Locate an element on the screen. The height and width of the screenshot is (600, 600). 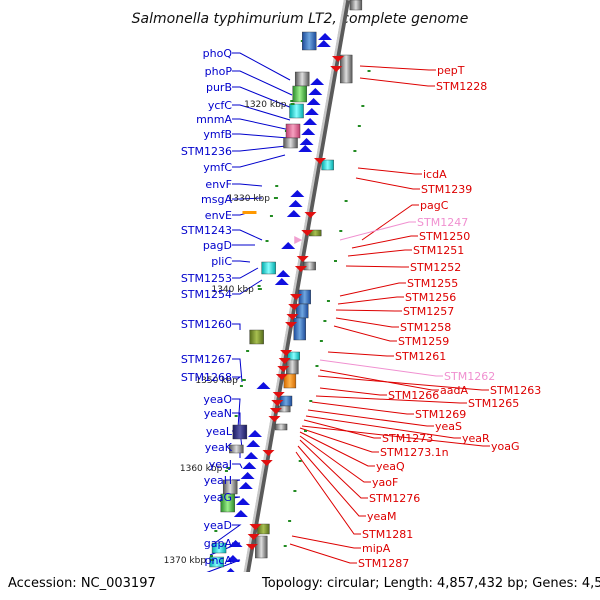
gene-label: yoaG is located at coordinates (505, 446).